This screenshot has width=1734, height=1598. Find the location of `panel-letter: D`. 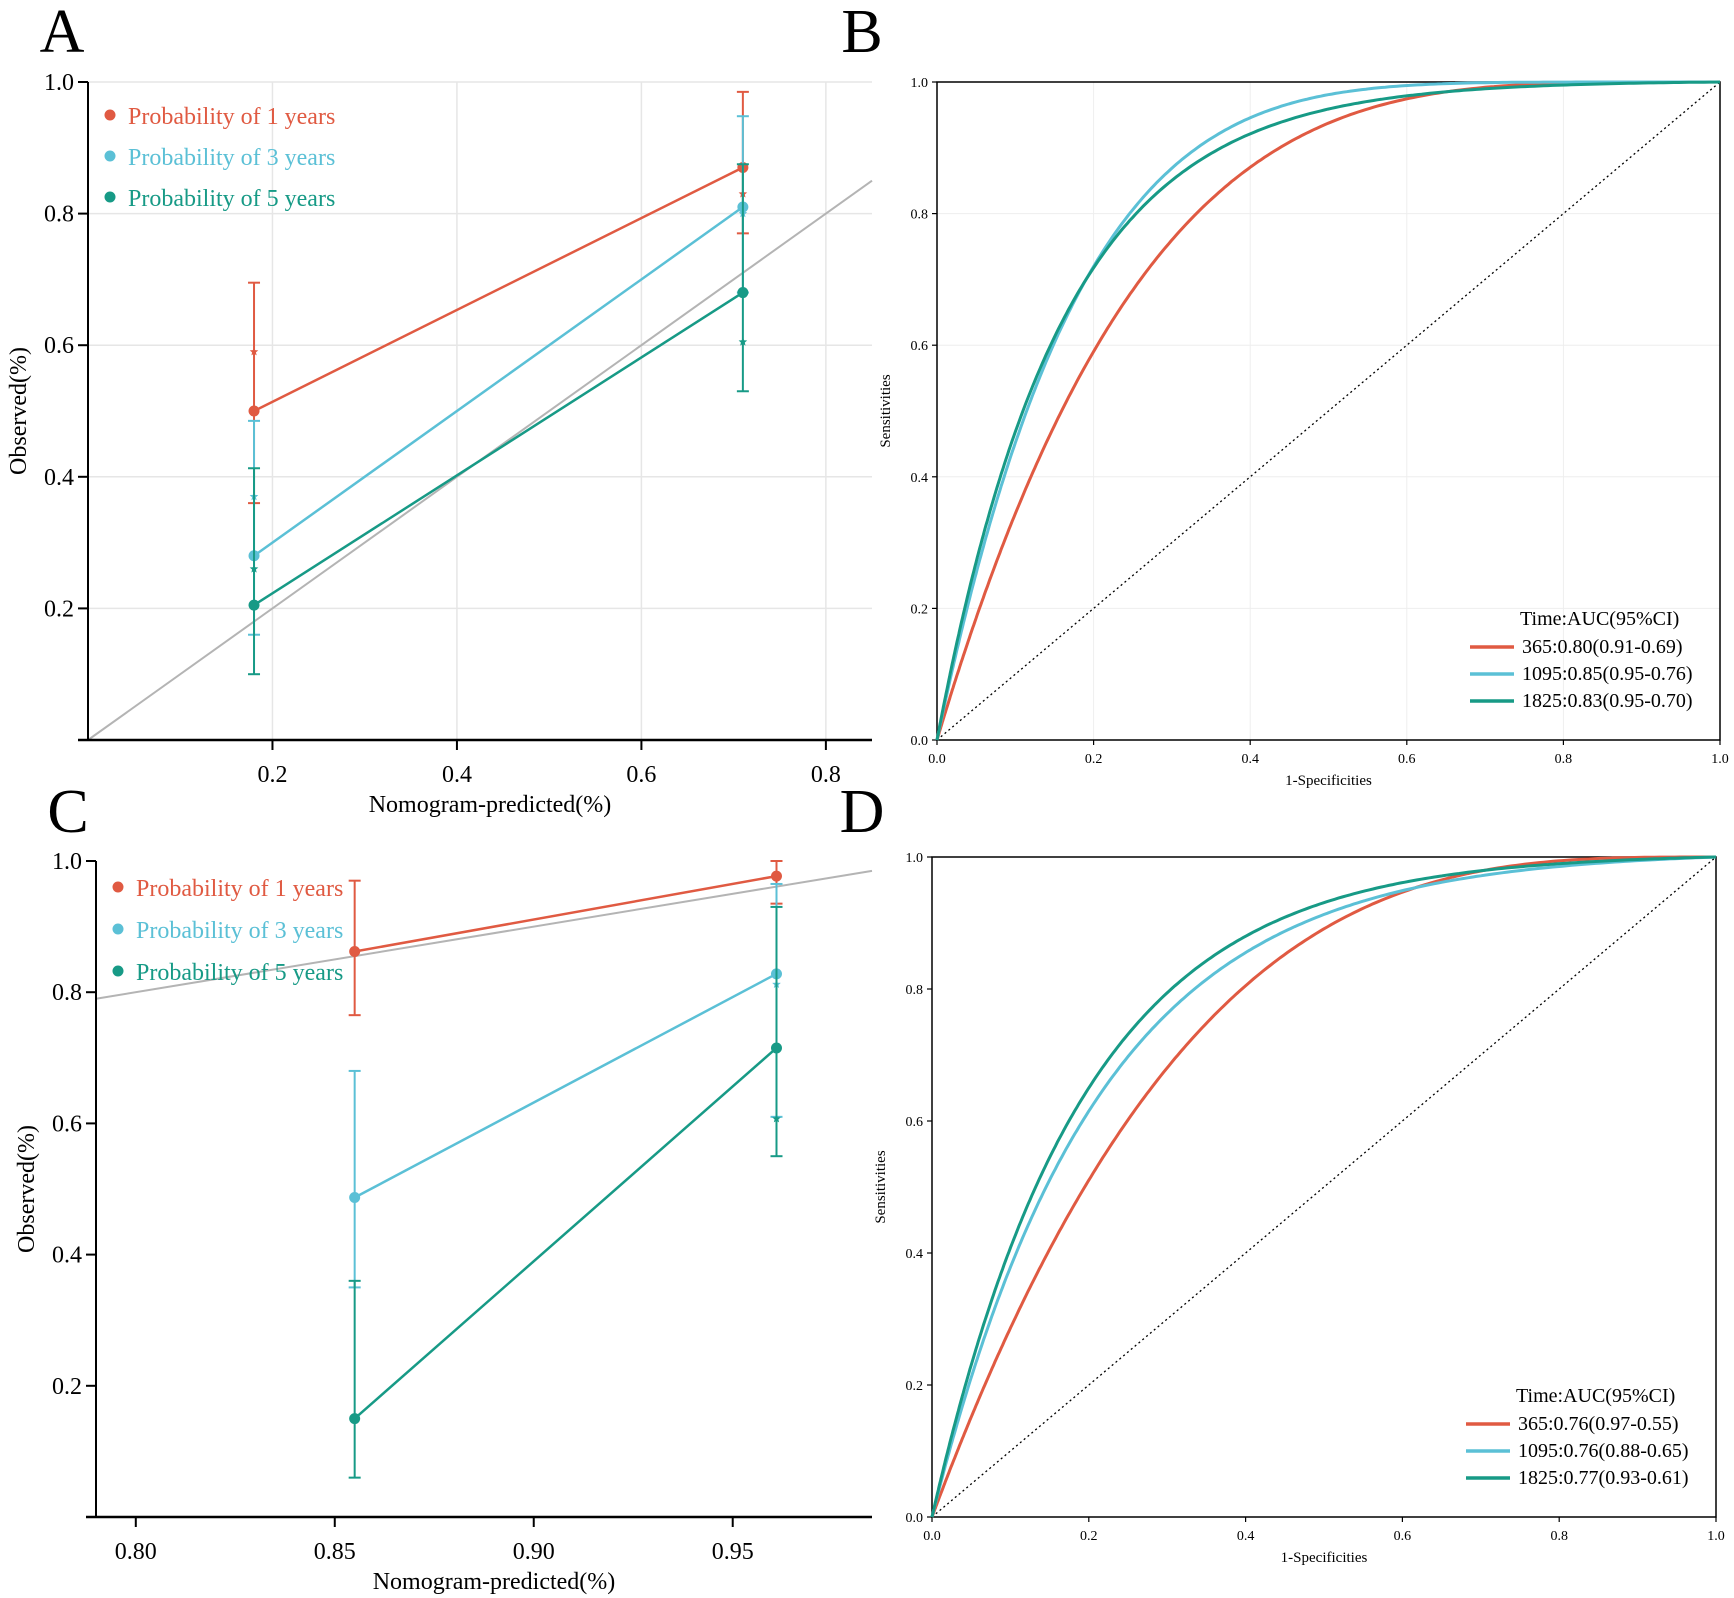

panel-letter: D is located at coordinates (862, 812).